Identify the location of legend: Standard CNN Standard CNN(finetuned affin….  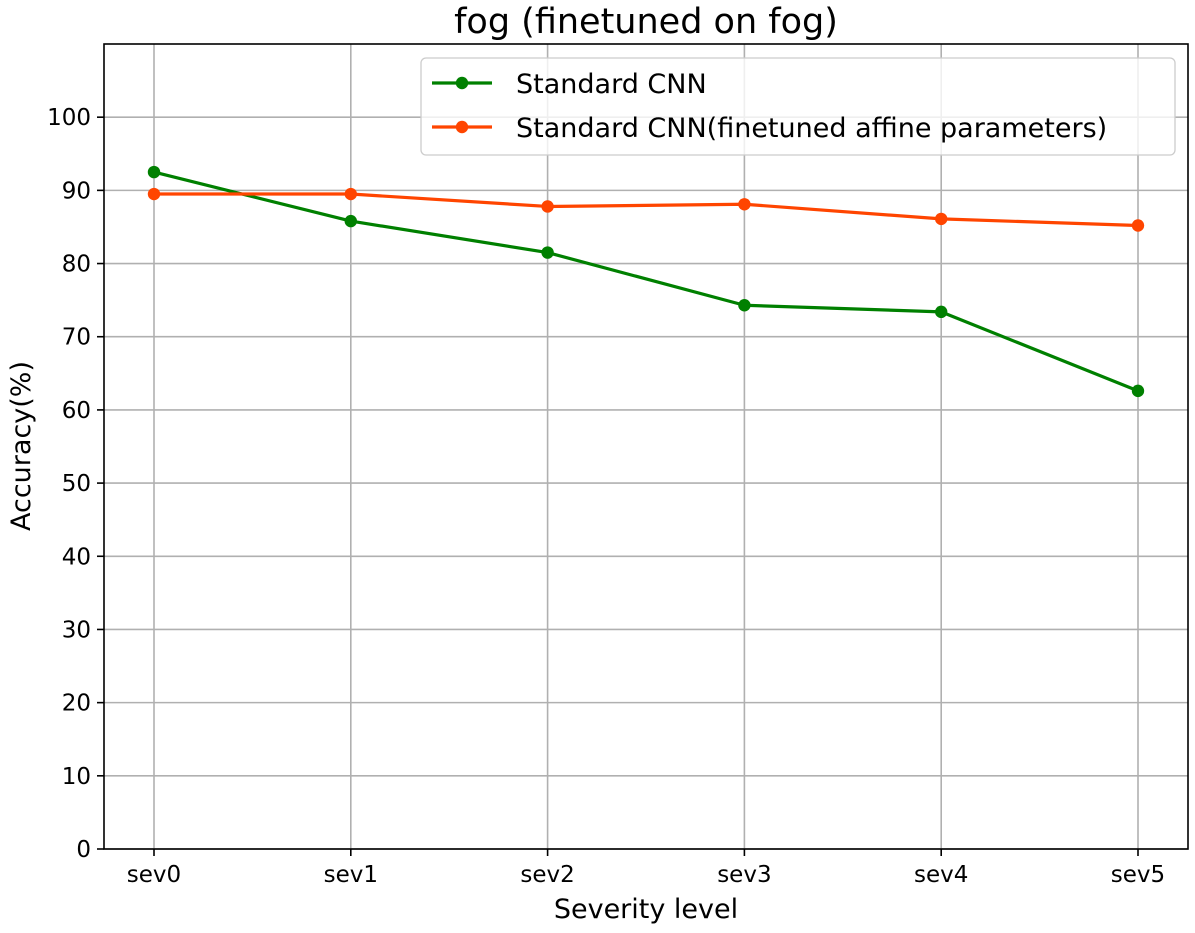
(798, 106).